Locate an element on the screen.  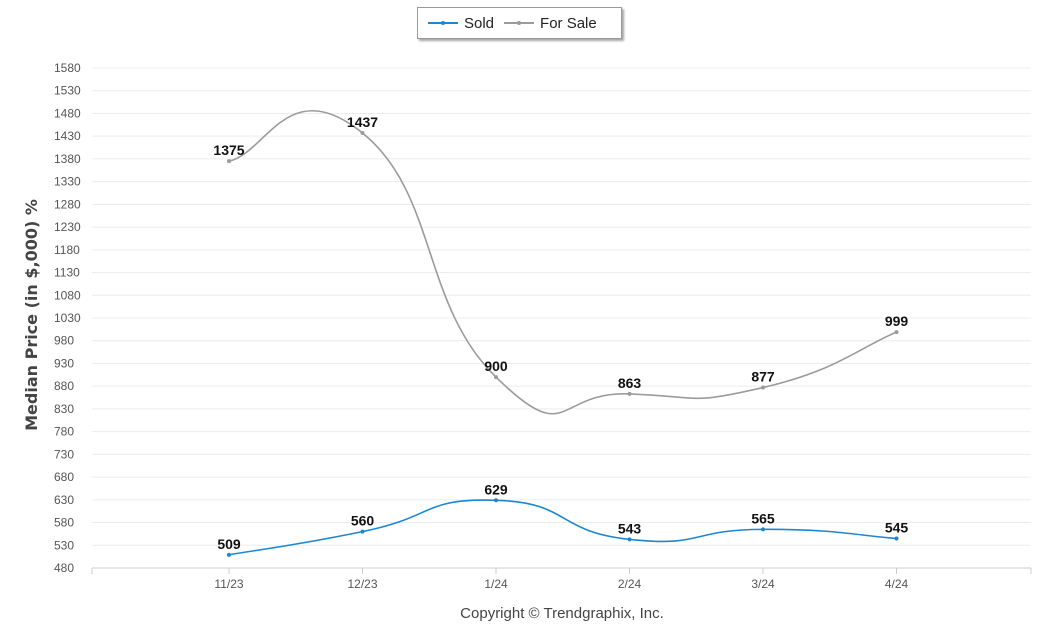
y-tick-label: 730 is located at coordinates (64, 454).